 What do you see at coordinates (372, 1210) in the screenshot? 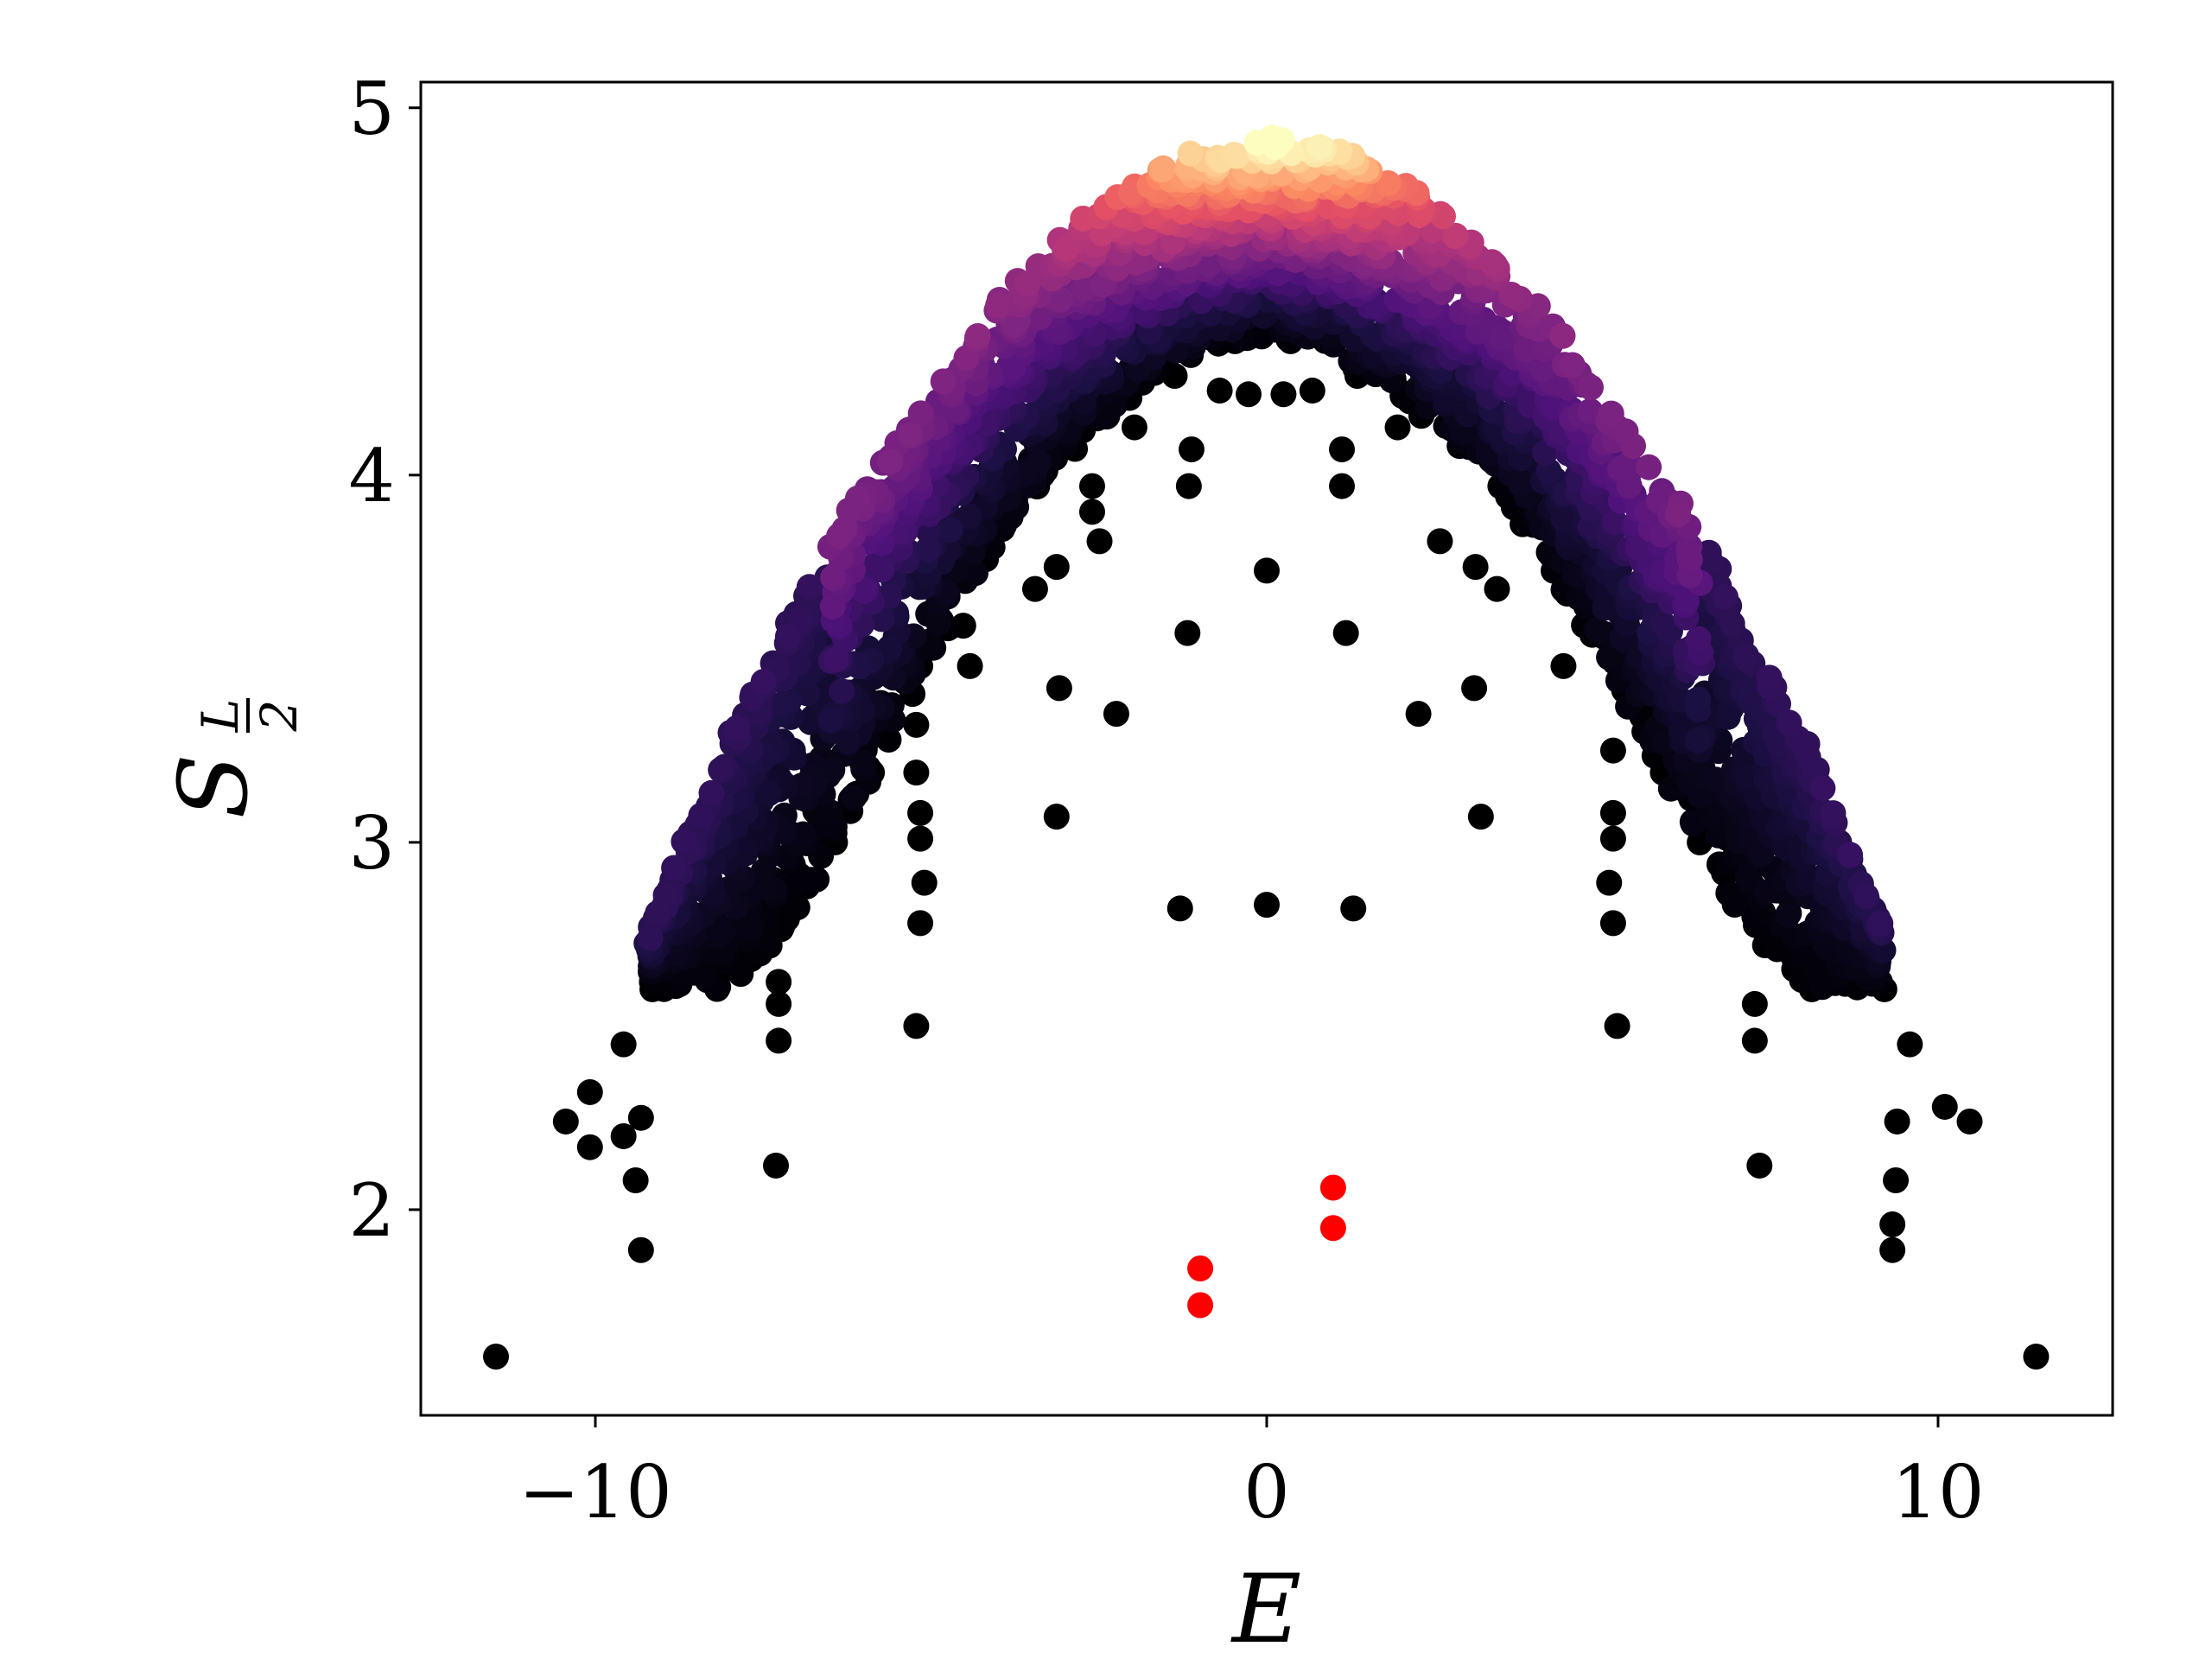
I see `y-tick-label: 2` at bounding box center [372, 1210].